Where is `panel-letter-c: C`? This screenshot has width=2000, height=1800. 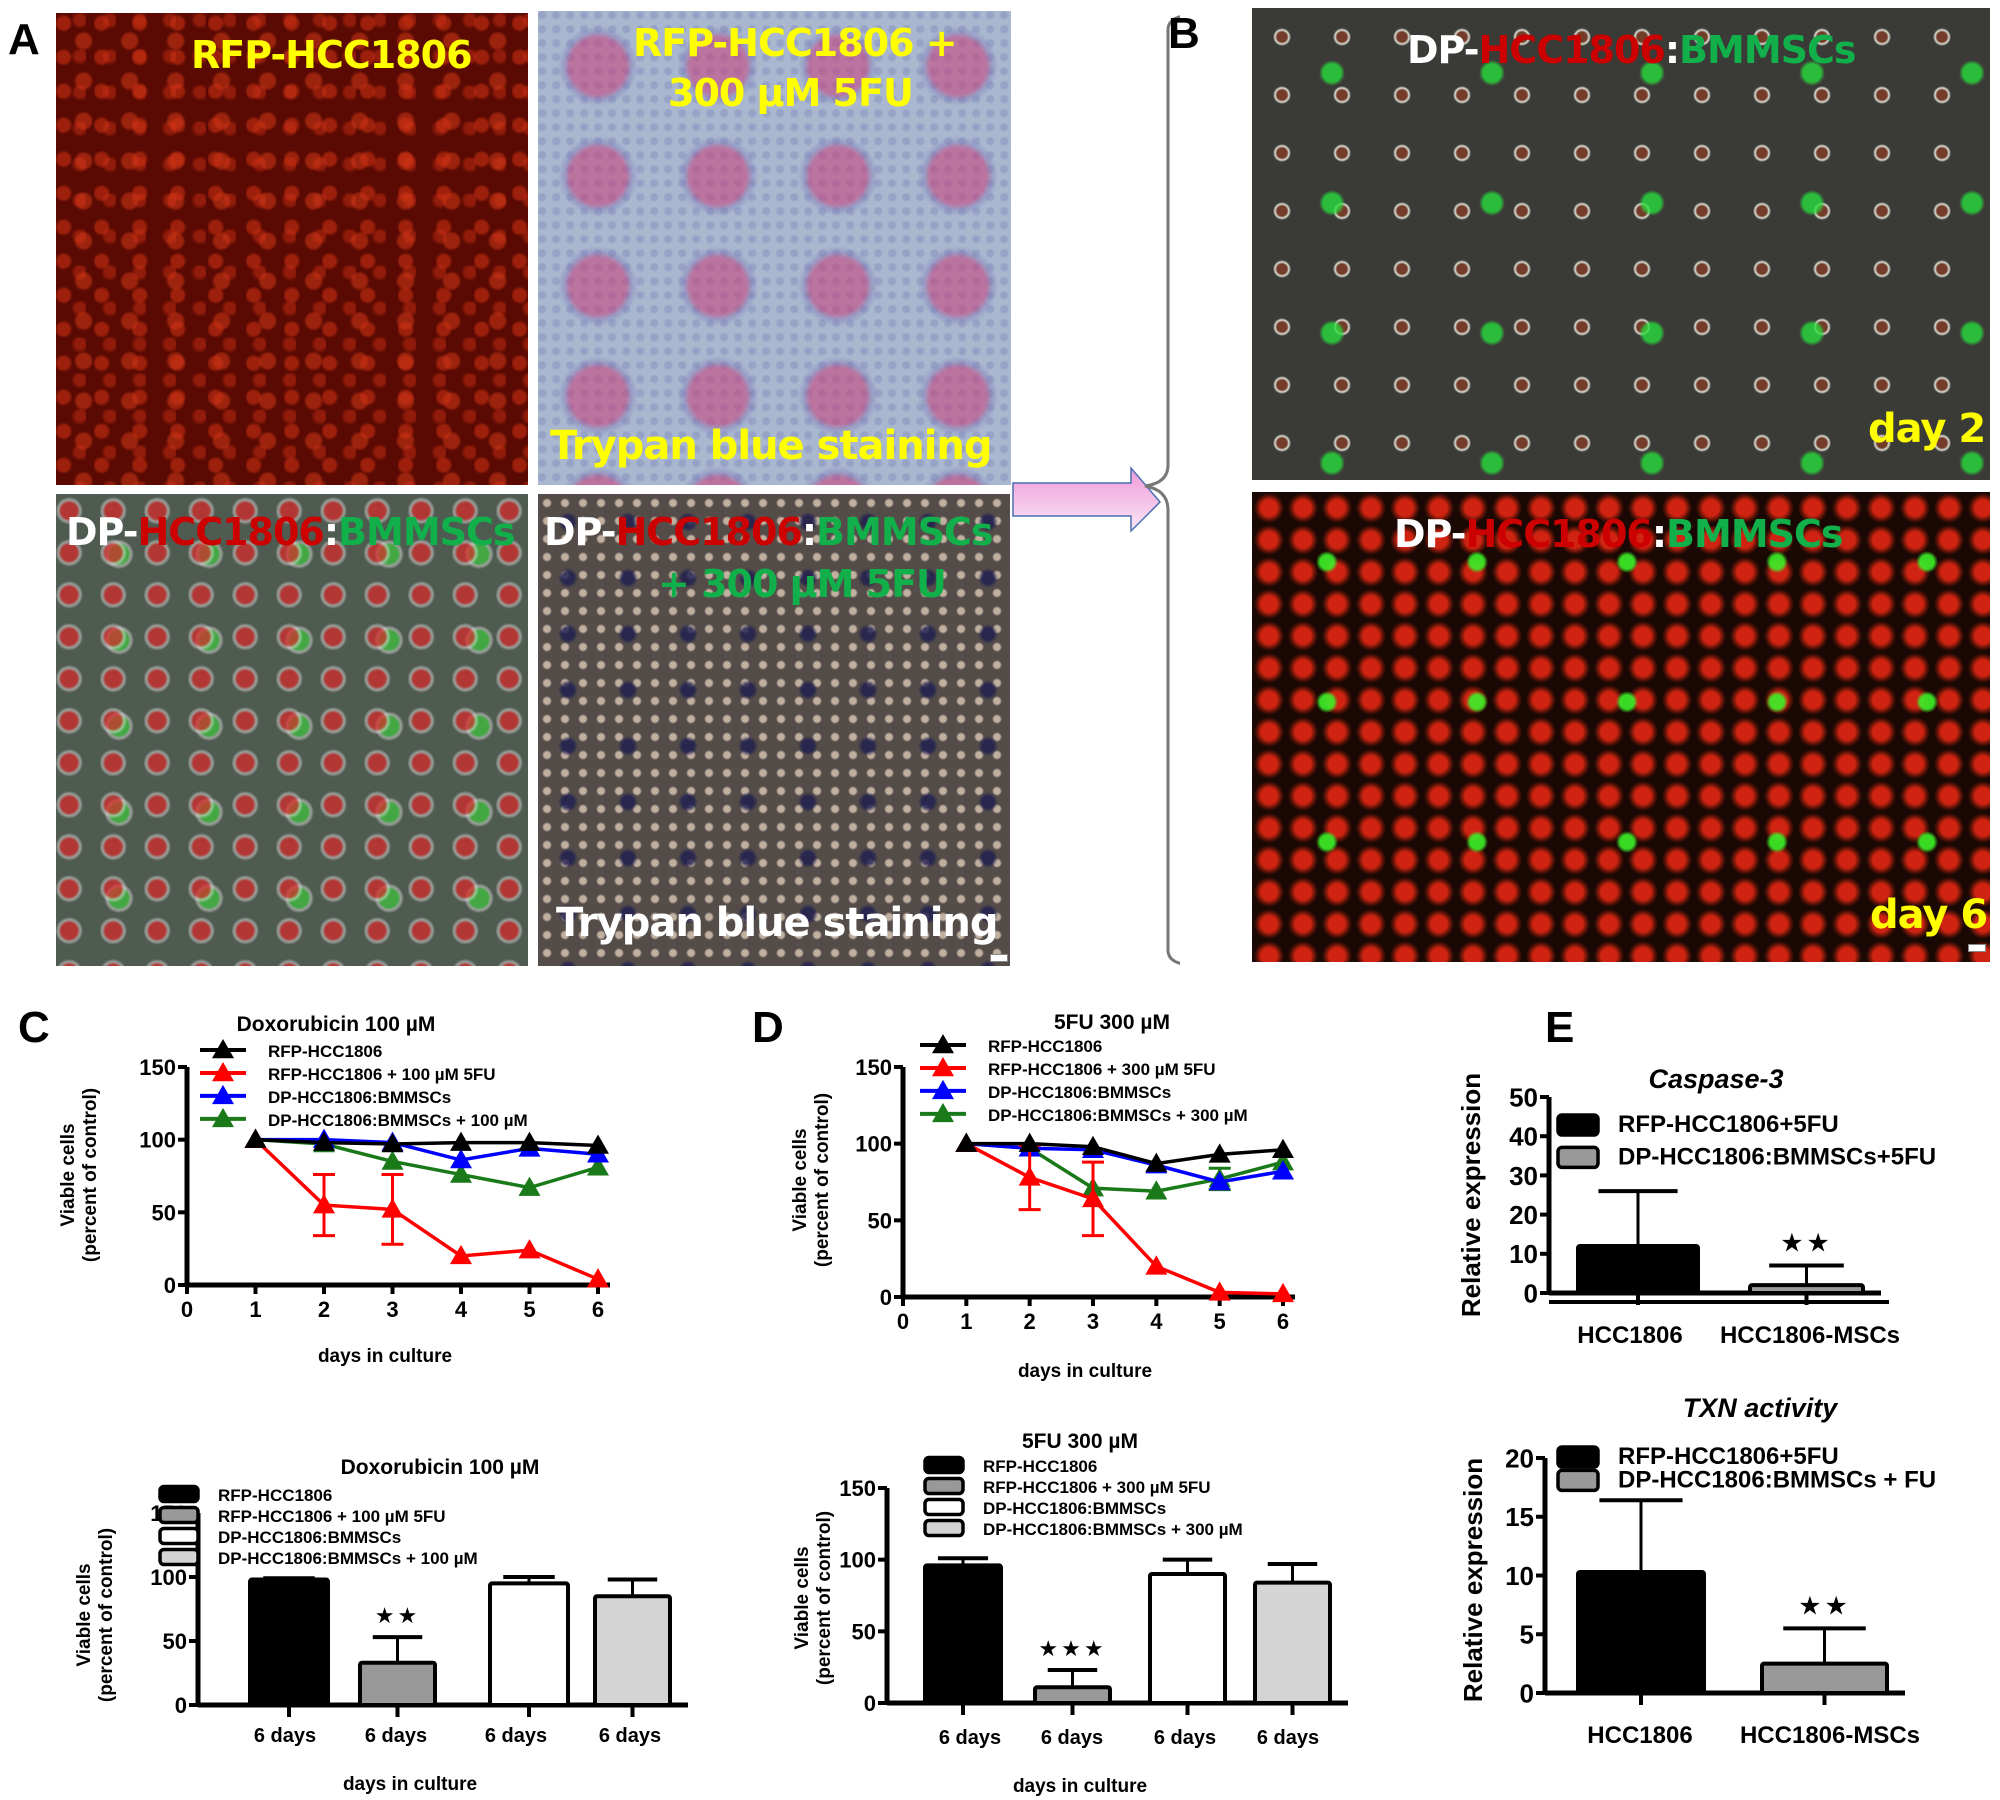
panel-letter-c: C is located at coordinates (34, 1027).